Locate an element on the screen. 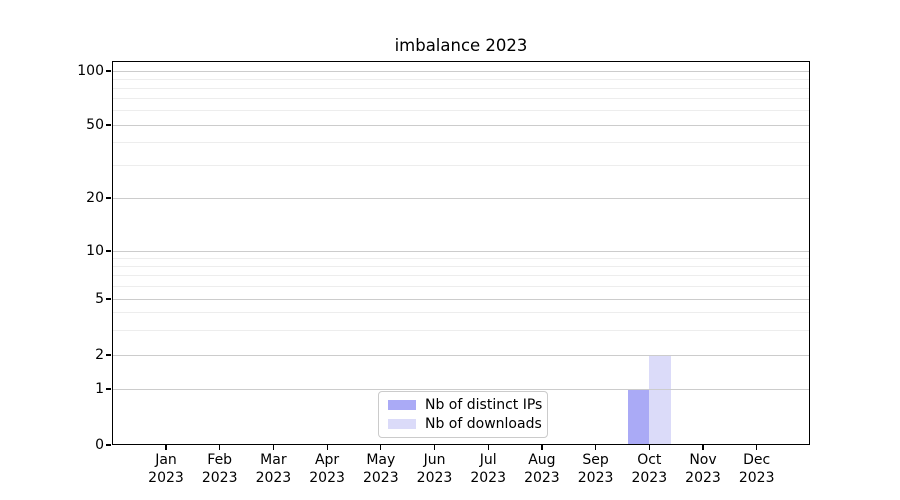 This screenshot has height=500, width=900. x-tick-label: Aug 2023 is located at coordinates (542, 469).